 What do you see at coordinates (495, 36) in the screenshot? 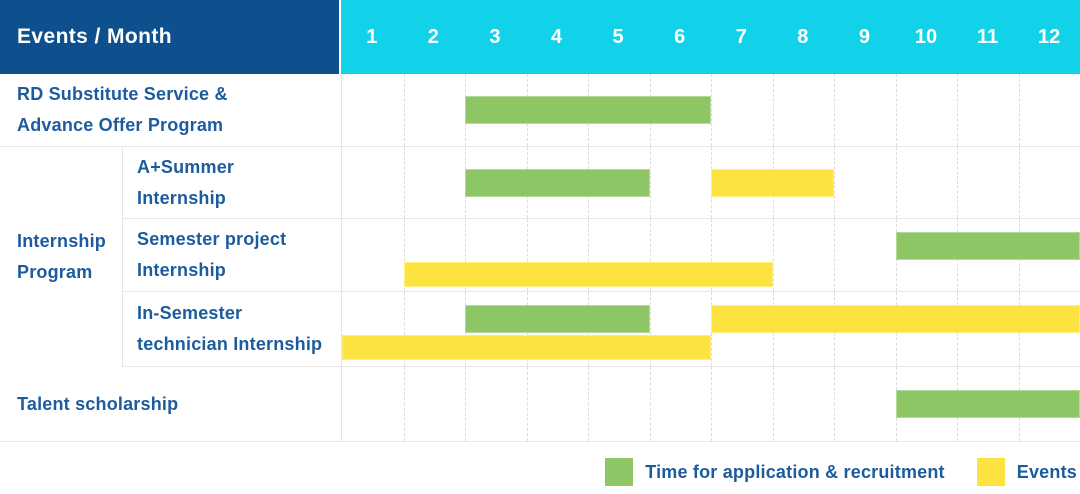
I see `month-label: 3` at bounding box center [495, 36].